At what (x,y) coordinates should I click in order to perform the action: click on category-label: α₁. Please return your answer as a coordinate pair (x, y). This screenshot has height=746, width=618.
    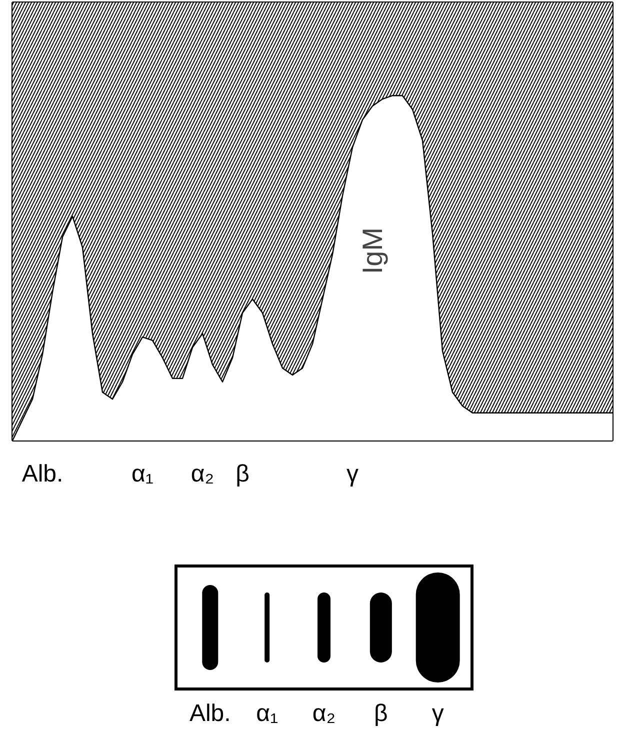
    Looking at the image, I should click on (267, 713).